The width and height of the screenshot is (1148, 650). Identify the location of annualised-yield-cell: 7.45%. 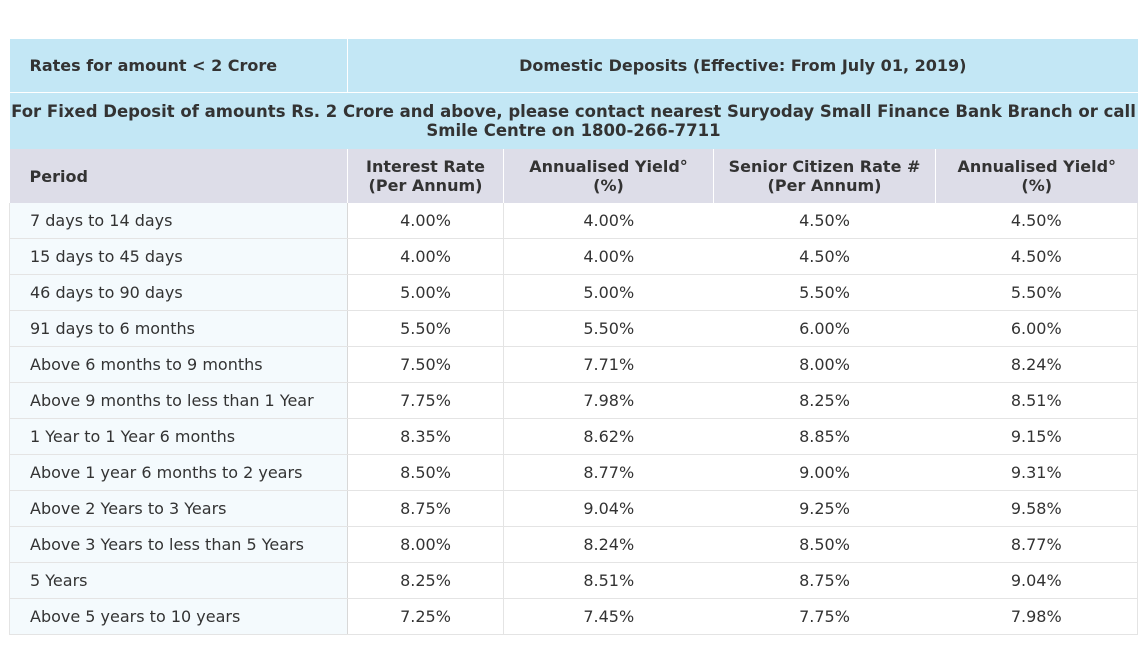
(608, 616).